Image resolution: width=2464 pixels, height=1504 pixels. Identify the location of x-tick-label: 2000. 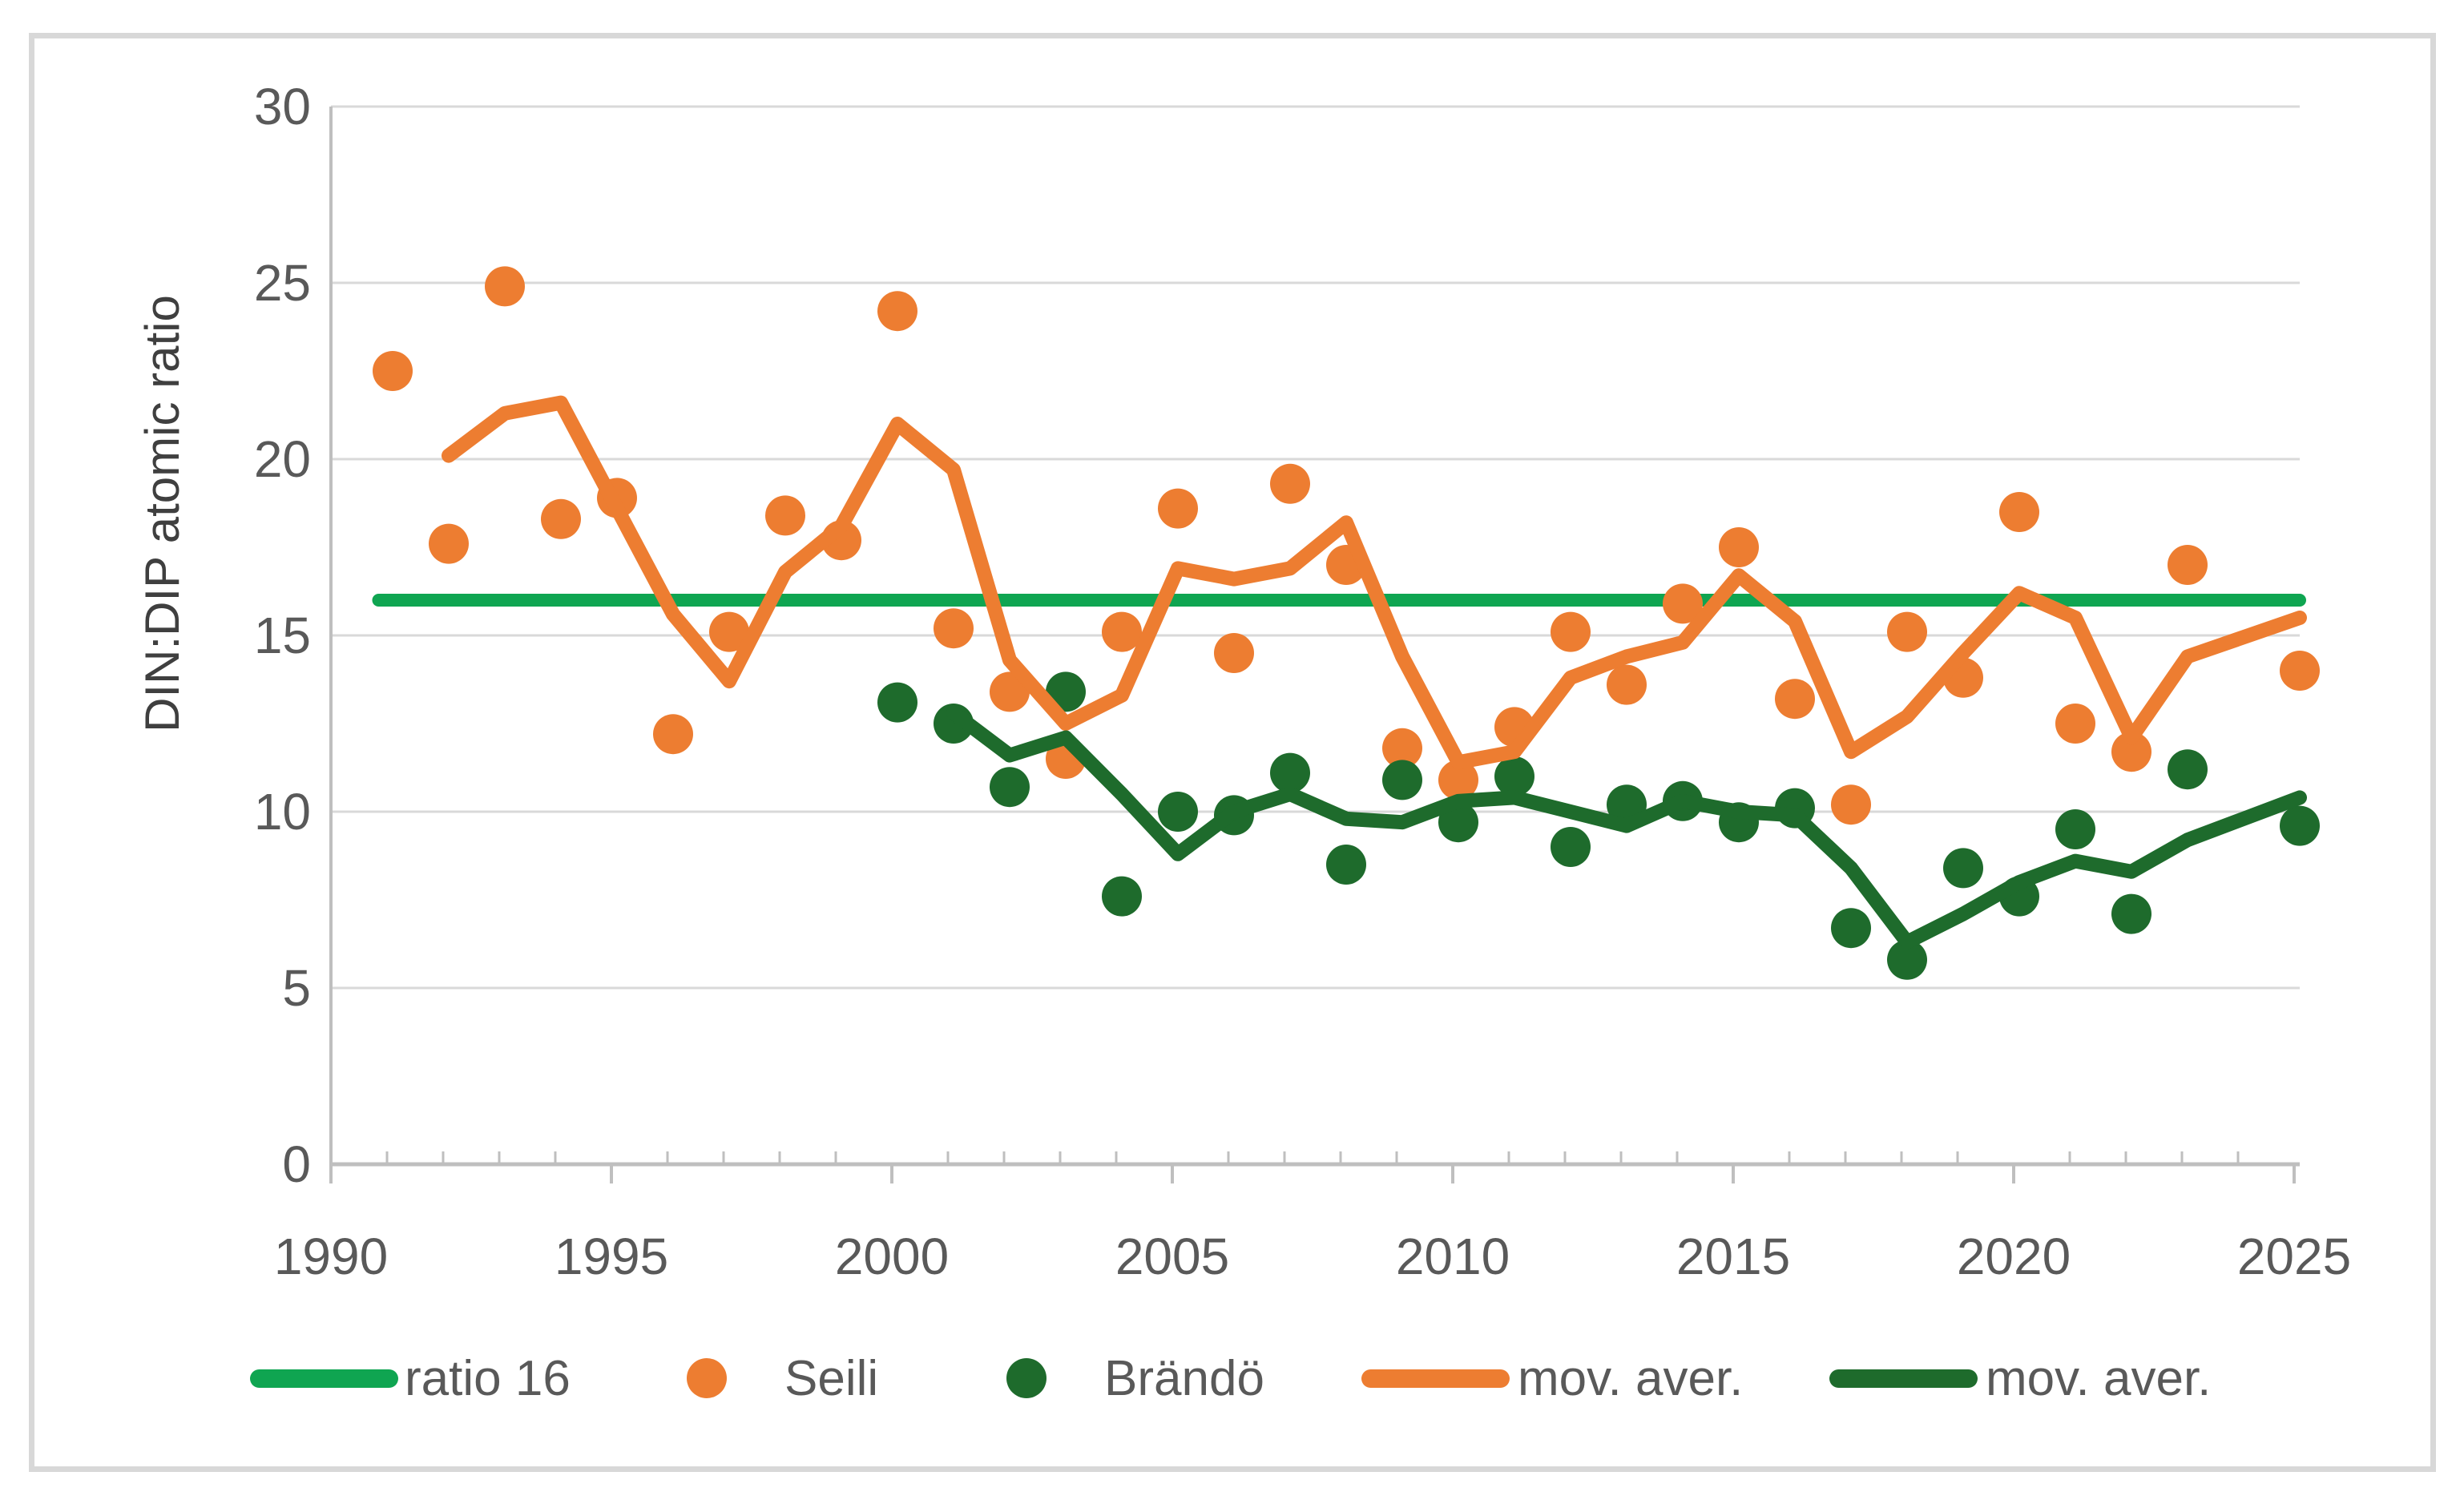
(892, 1256).